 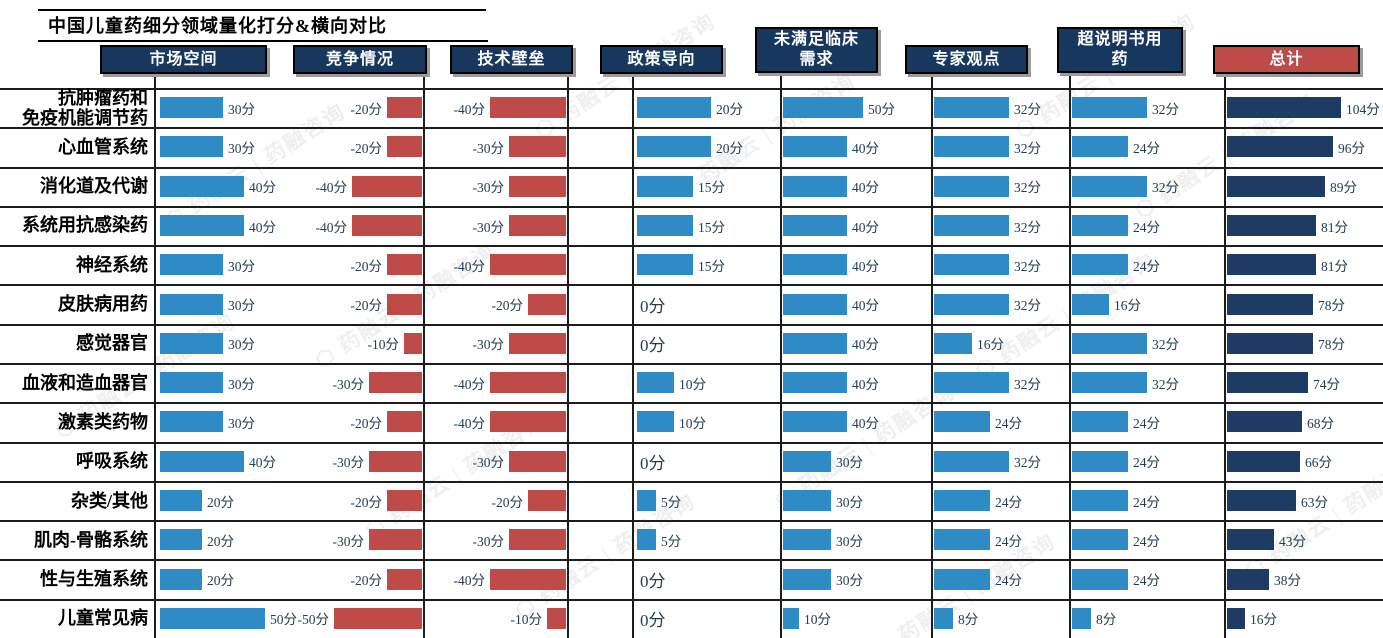 I want to click on column-separator, so click(x=1225, y=357).